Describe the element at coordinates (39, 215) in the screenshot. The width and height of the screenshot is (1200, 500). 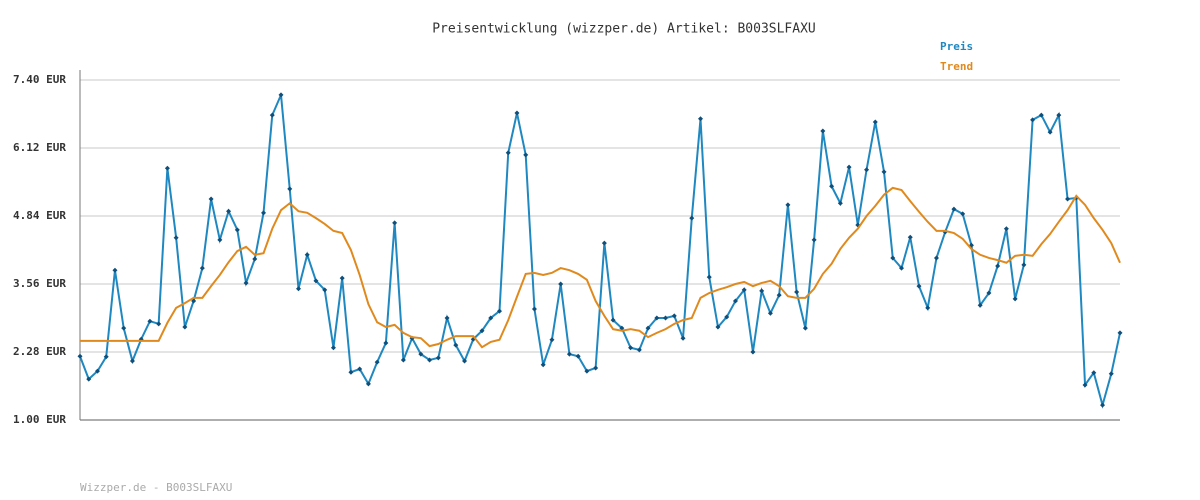
I see `y-tick-label: 4.84 EUR` at that location.